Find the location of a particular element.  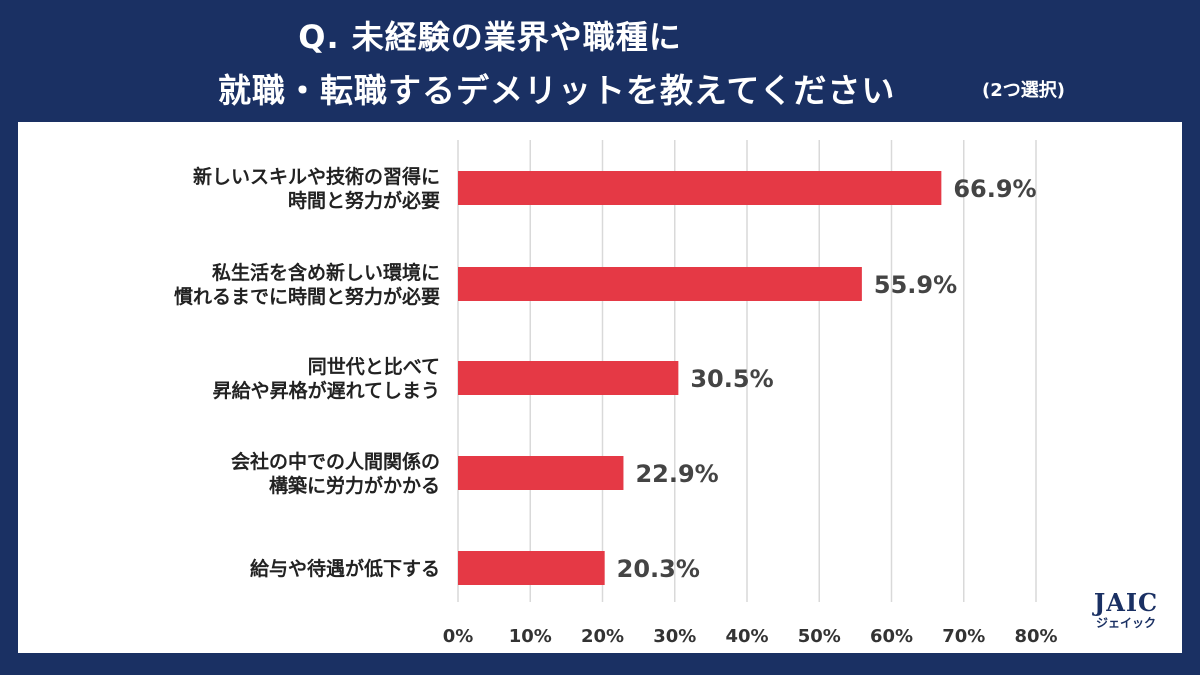

category-label: 慣れるまでに時間と努力が必要 is located at coordinates (307, 296).